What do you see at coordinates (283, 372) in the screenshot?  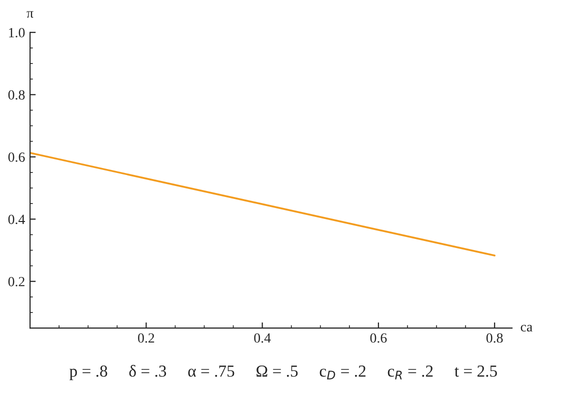 I see `text: p = .8 δ = .3 α = .75 Ω = .5 c$_{D}$ = .2 c$_{R}$ = .2 t = 2.5` at bounding box center [283, 372].